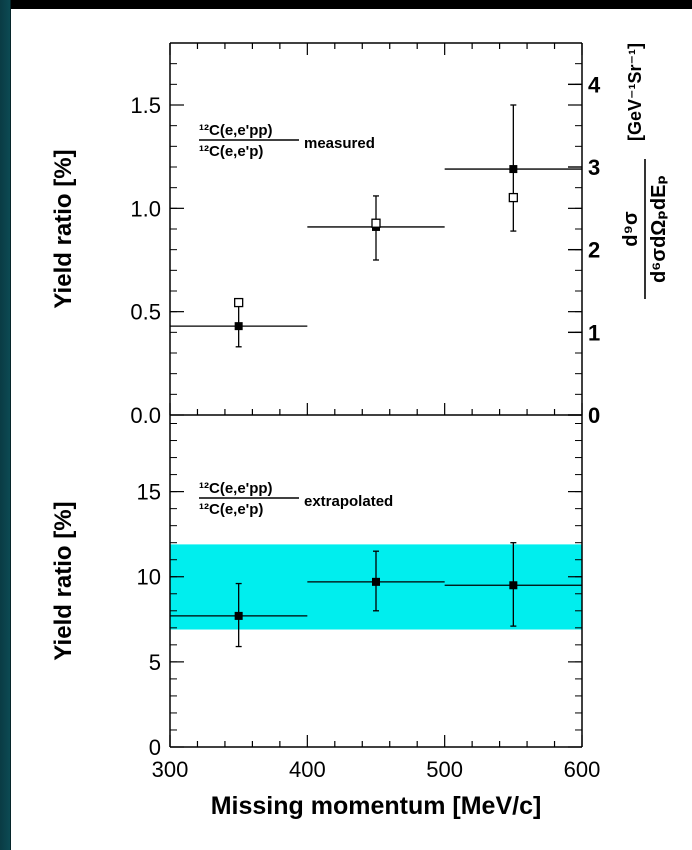 The width and height of the screenshot is (692, 850). Describe the element at coordinates (594, 84) in the screenshot. I see `right-y-tick-label: 4` at that location.